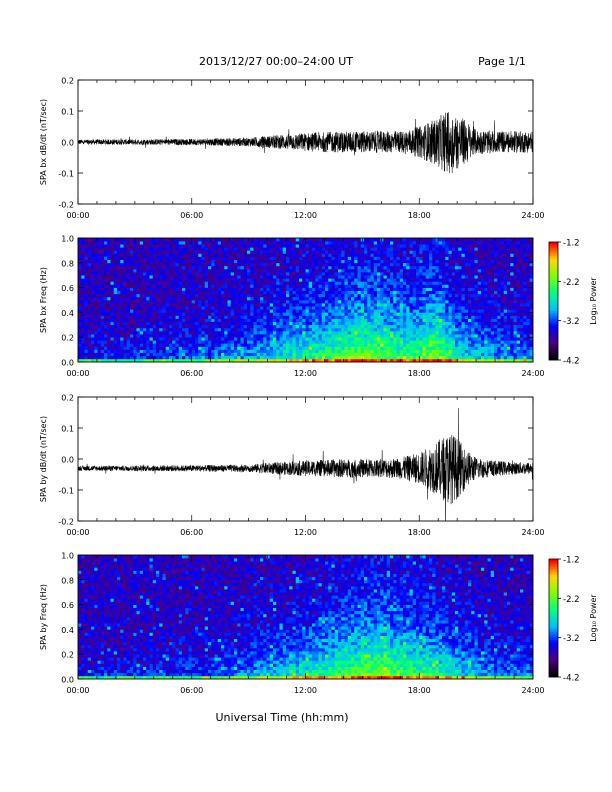 The width and height of the screenshot is (612, 792). Describe the element at coordinates (282, 717) in the screenshot. I see `x-axis-label: Universal Time (hh:mm)` at that location.